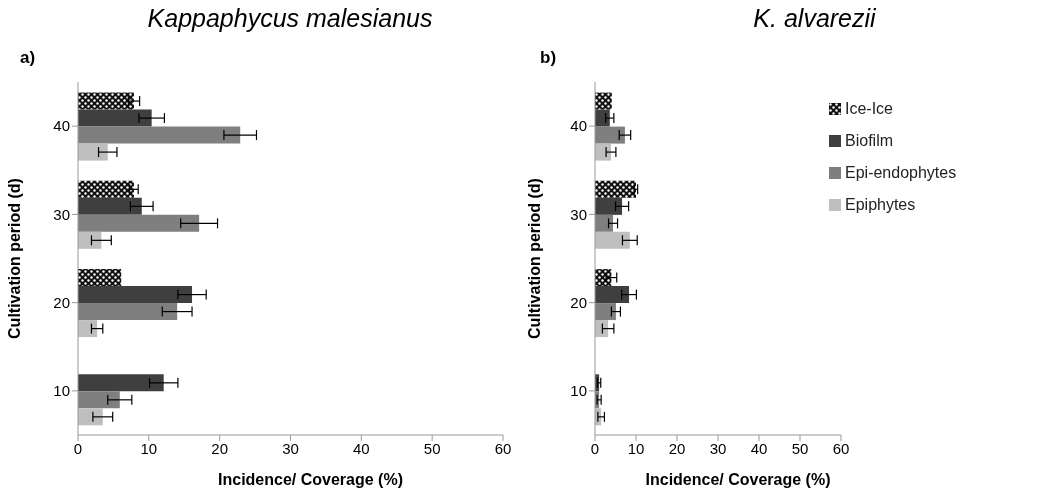  Describe the element at coordinates (901, 173) in the screenshot. I see `legend-label: Epi-endophytes` at that location.